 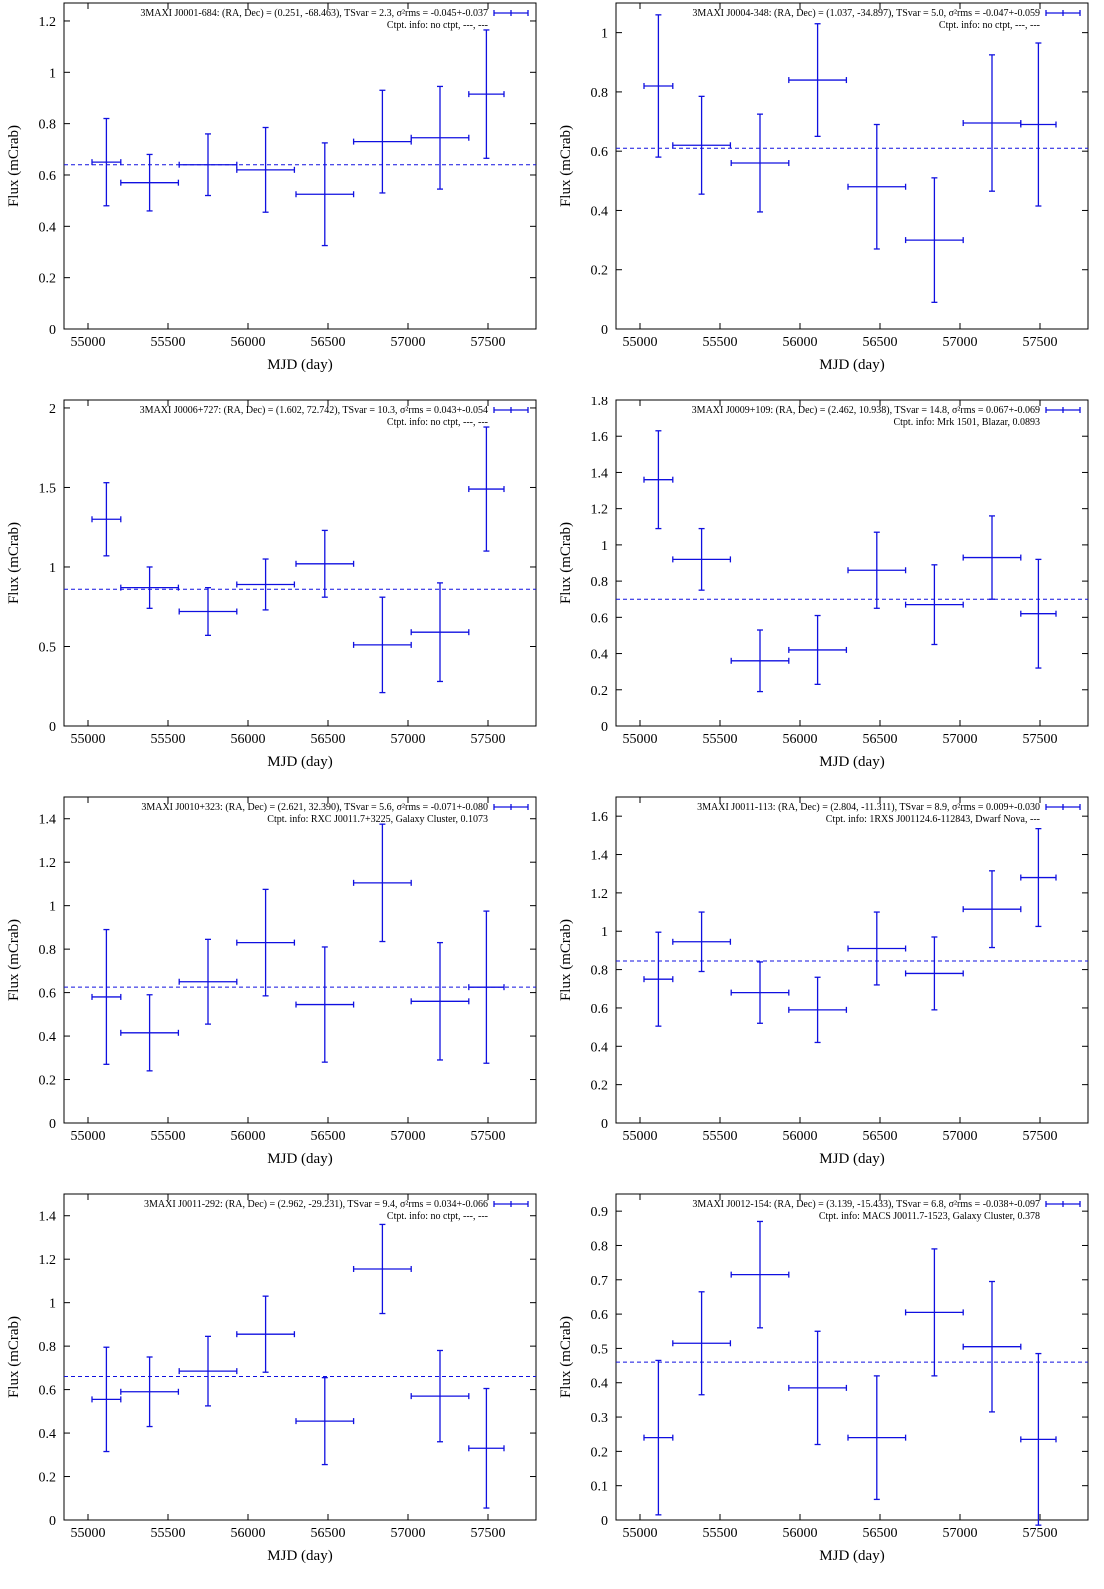 What do you see at coordinates (600, 1349) in the screenshot?
I see `y-tick-label: 0.5` at bounding box center [600, 1349].